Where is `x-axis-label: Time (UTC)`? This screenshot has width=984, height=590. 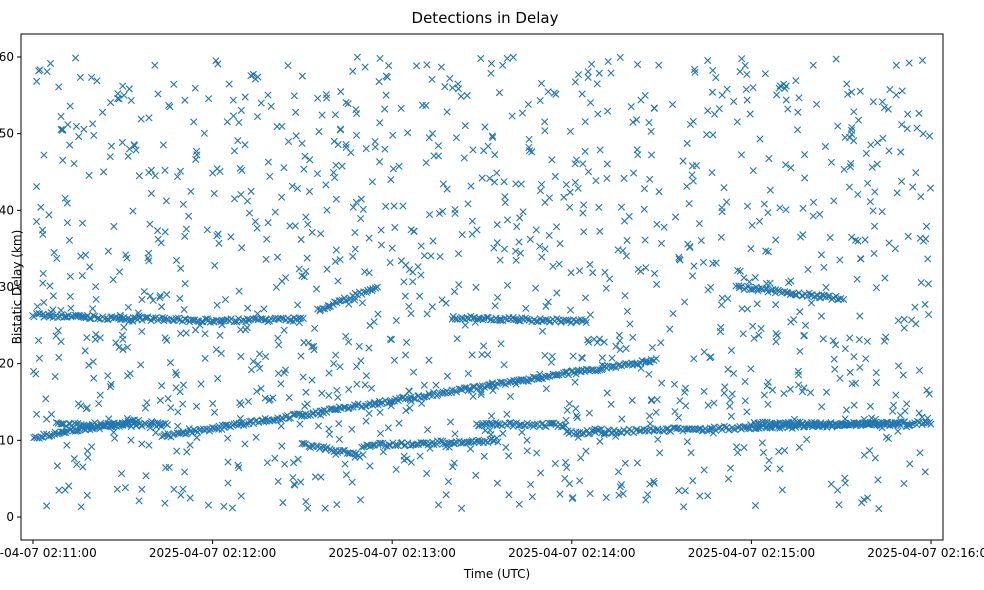
x-axis-label: Time (UTC) is located at coordinates (496, 574).